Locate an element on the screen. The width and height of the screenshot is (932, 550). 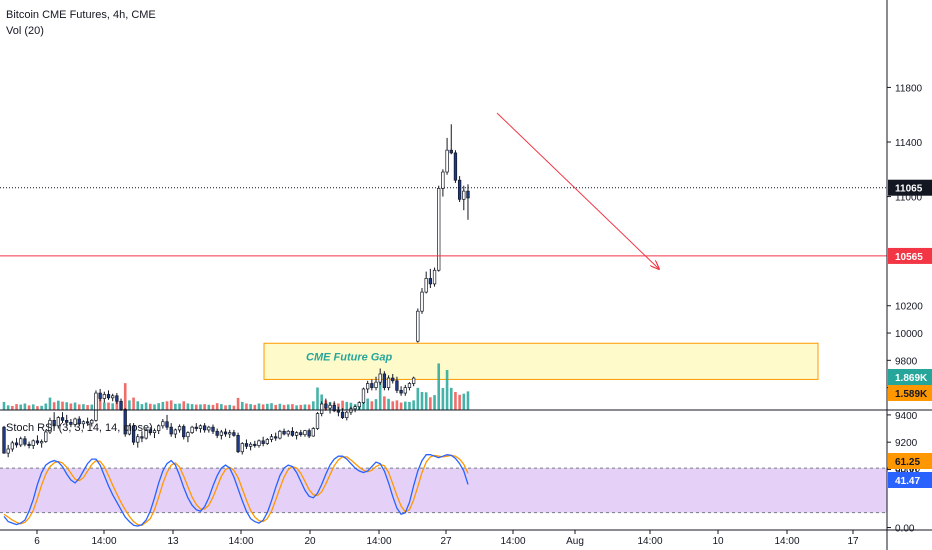
stoch-k-value: 41.47 is located at coordinates (907, 481).